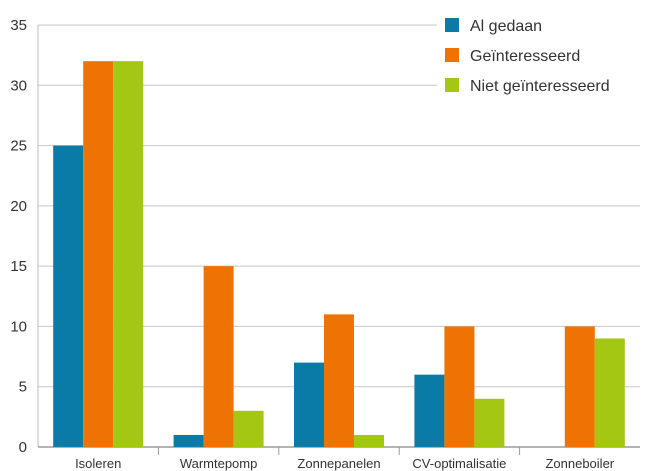  I want to click on y-tick-label: 35, so click(18, 25).